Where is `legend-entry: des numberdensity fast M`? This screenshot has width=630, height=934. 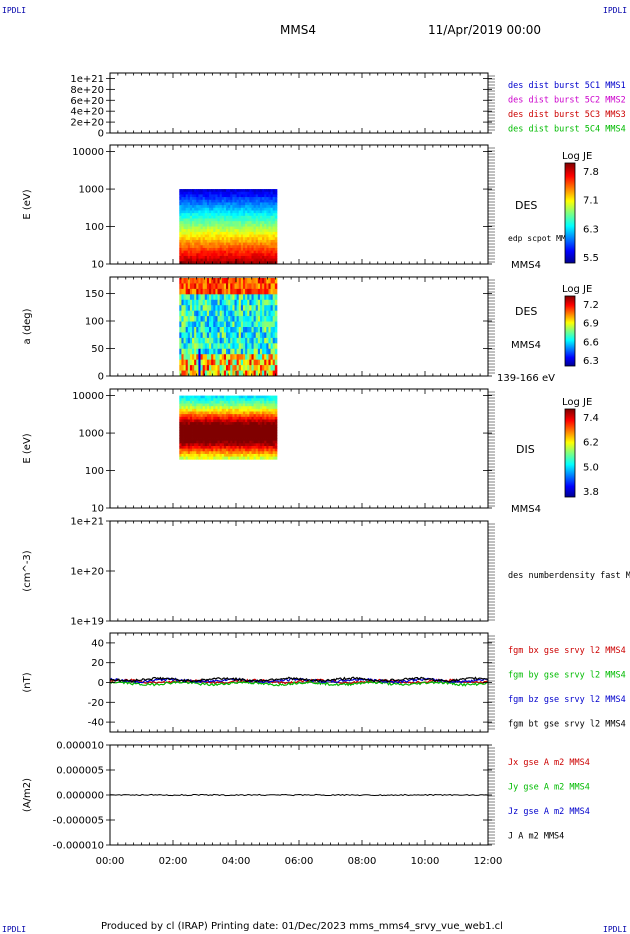
legend-entry: des numberdensity fast M is located at coordinates (569, 576).